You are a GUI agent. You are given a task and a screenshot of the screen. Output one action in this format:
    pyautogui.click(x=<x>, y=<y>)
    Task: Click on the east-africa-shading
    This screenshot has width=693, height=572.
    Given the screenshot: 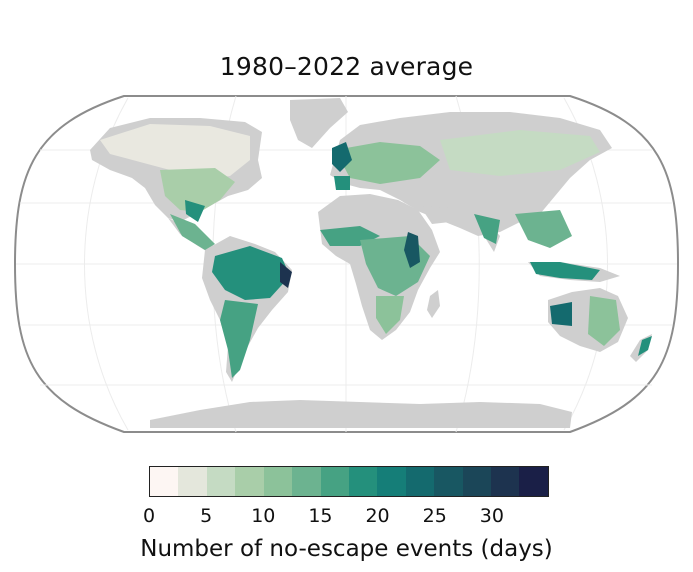 What is the action you would take?
    pyautogui.click(x=412, y=250)
    